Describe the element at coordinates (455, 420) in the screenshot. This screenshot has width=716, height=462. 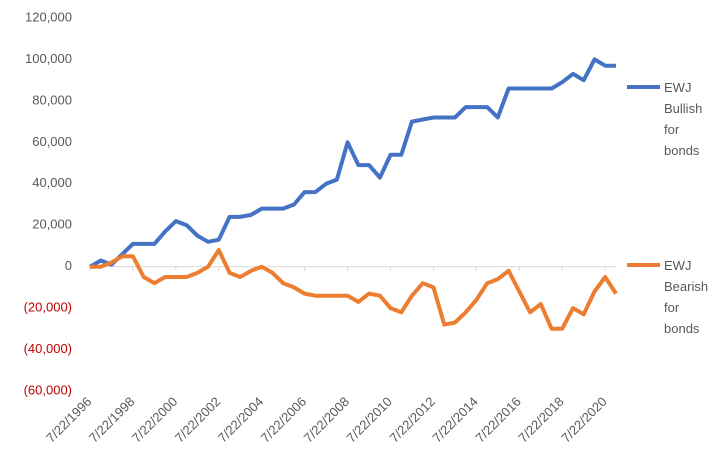
I see `x-tick-label: 7/22/2014` at that location.